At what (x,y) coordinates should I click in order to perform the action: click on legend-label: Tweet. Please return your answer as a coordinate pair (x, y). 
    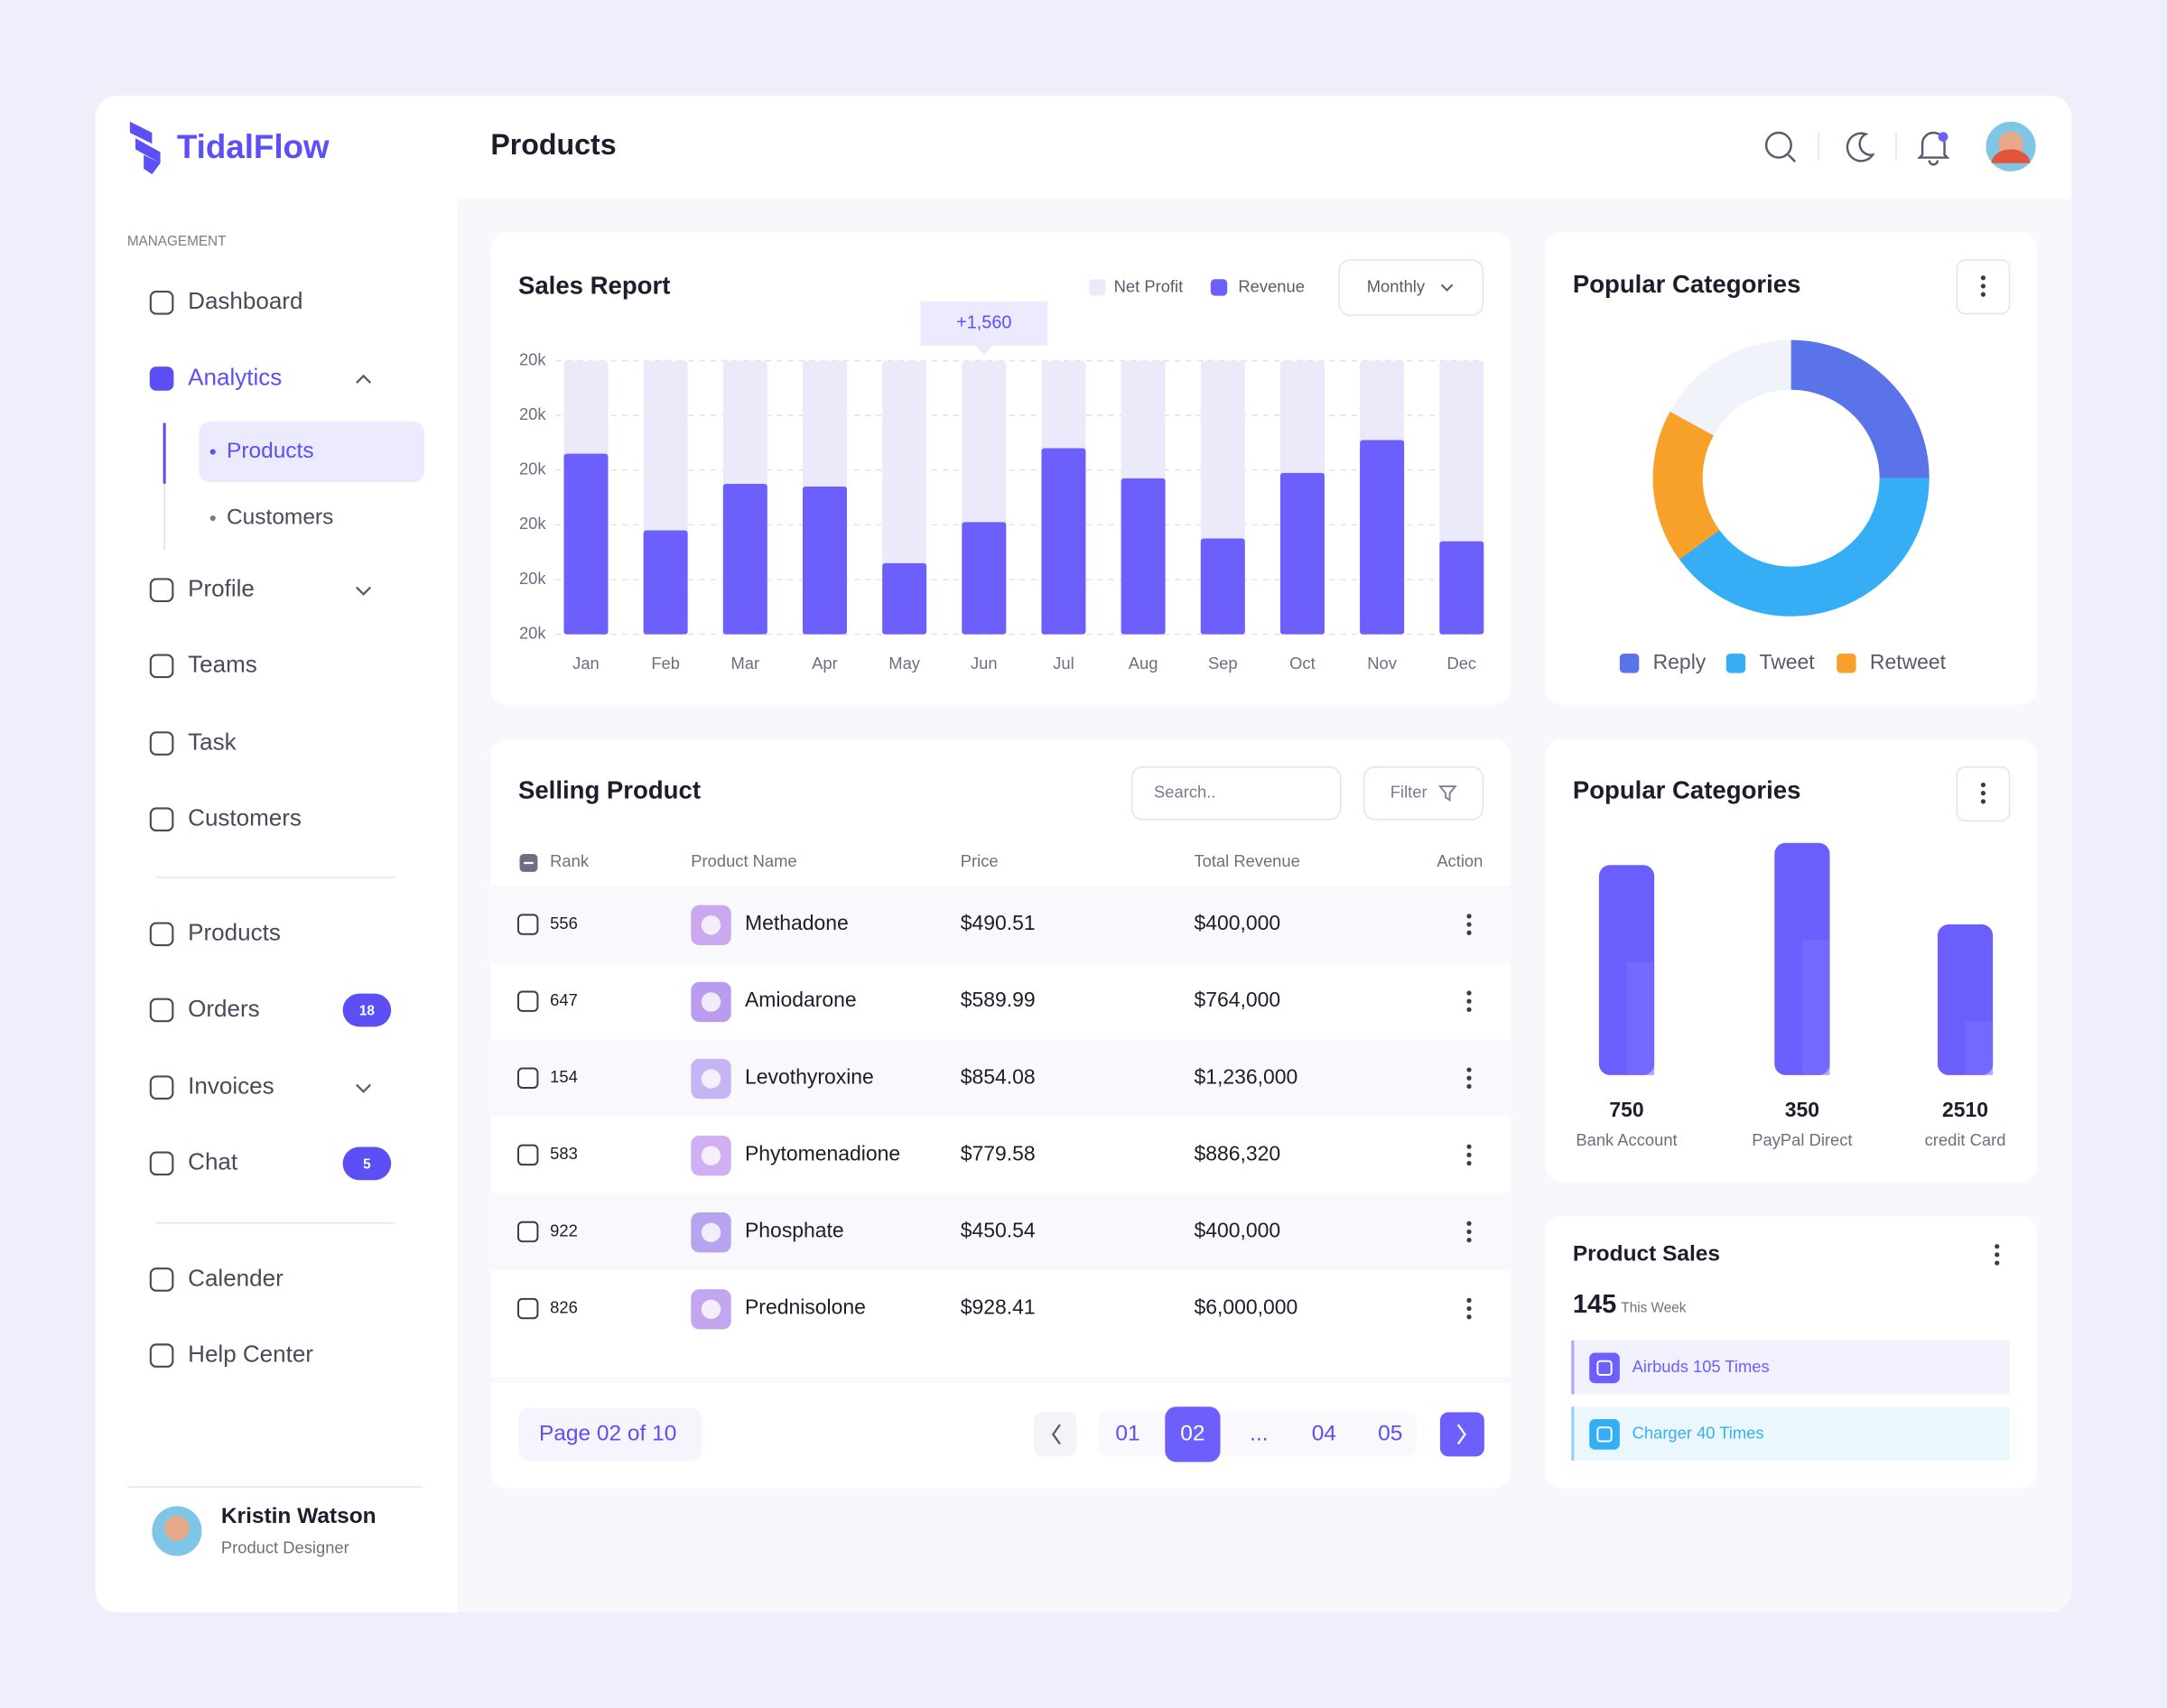
    Looking at the image, I should click on (1787, 661).